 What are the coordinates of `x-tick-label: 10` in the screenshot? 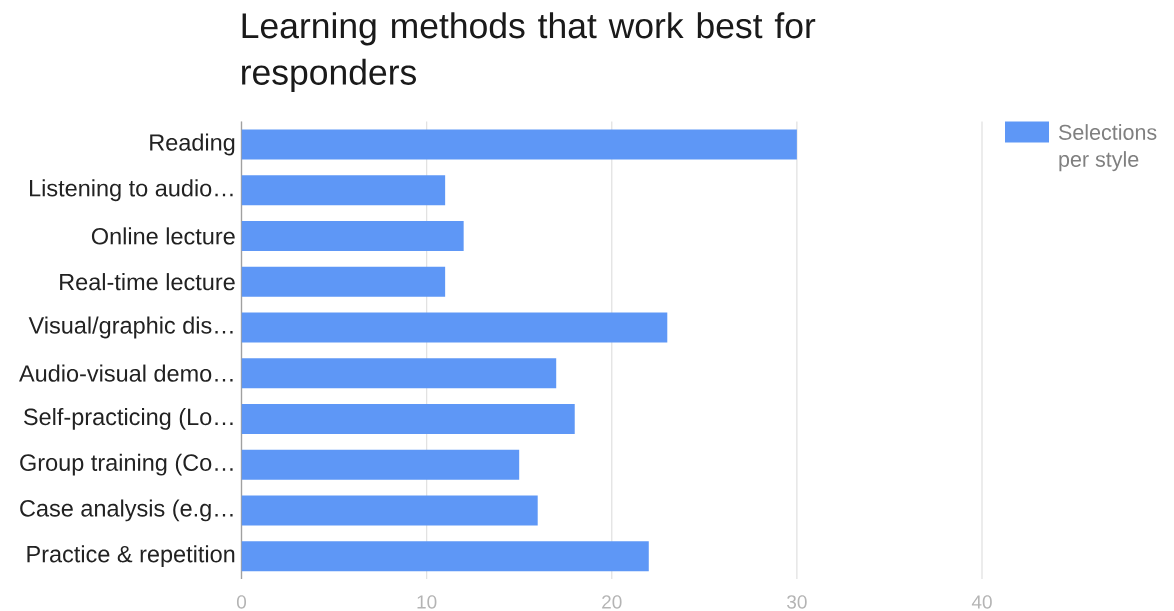 It's located at (427, 602).